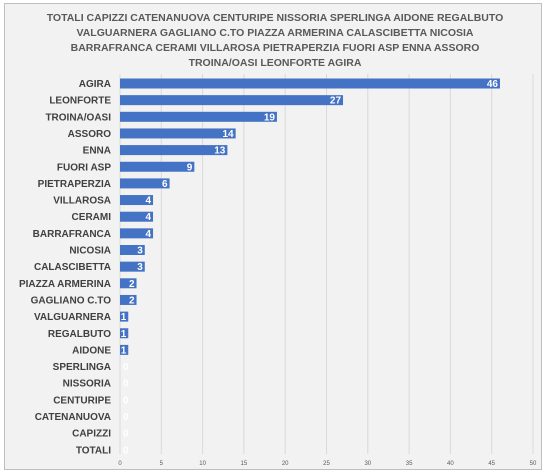  Describe the element at coordinates (91, 350) in the screenshot. I see `category-label: AIDONE` at that location.